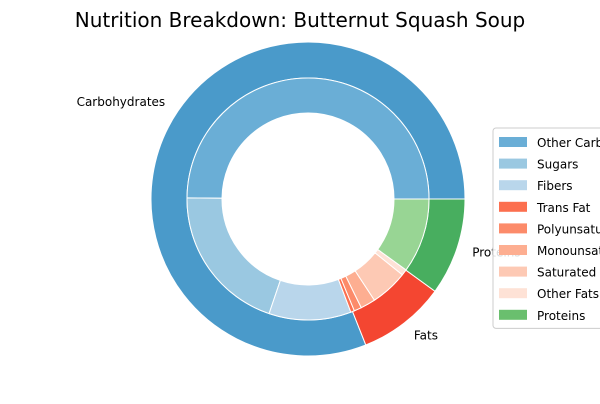  What do you see at coordinates (563, 208) in the screenshot?
I see `legend-label-trans-fat: Trans Fat` at bounding box center [563, 208].